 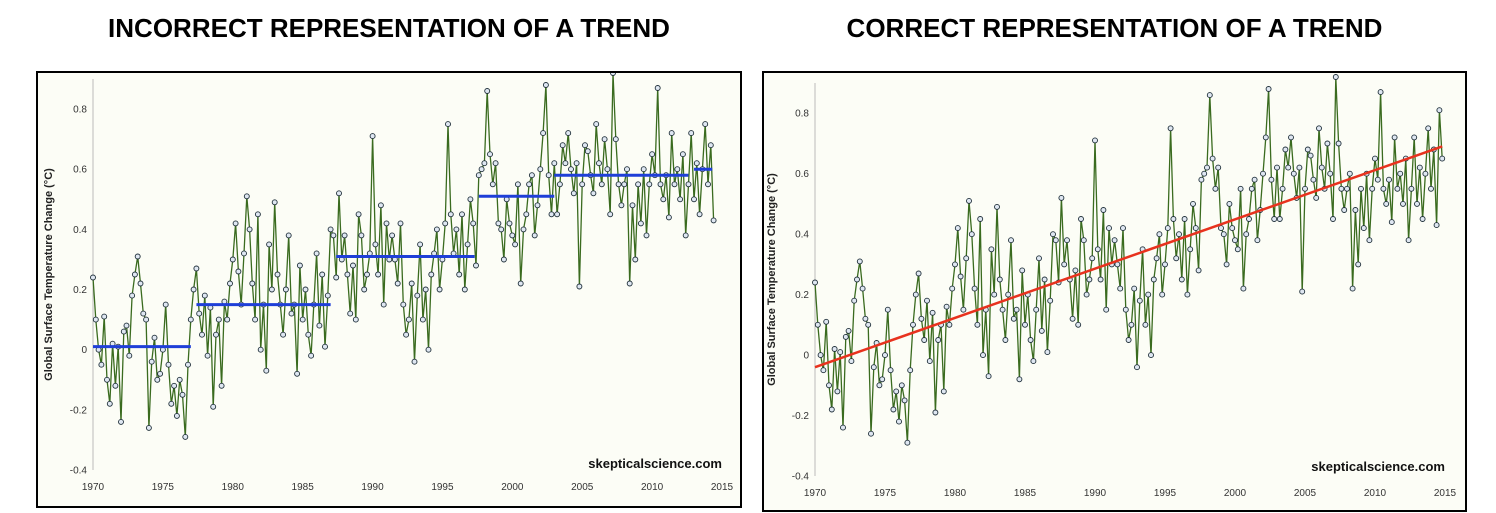 What do you see at coordinates (1305, 493) in the screenshot?
I see `right-x-tick-label: 2005` at bounding box center [1305, 493].